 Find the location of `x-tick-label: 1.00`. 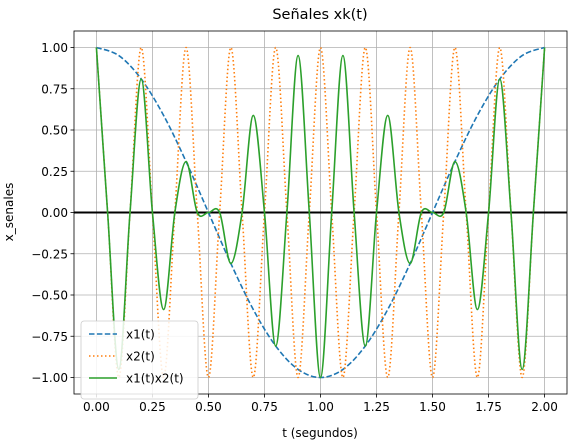

x-tick-label: 1.00 is located at coordinates (320, 407).